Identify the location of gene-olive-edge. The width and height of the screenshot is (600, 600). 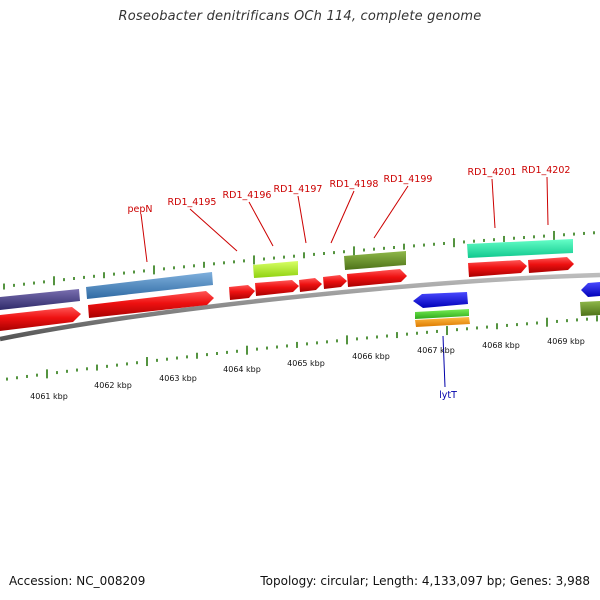
(590, 308).